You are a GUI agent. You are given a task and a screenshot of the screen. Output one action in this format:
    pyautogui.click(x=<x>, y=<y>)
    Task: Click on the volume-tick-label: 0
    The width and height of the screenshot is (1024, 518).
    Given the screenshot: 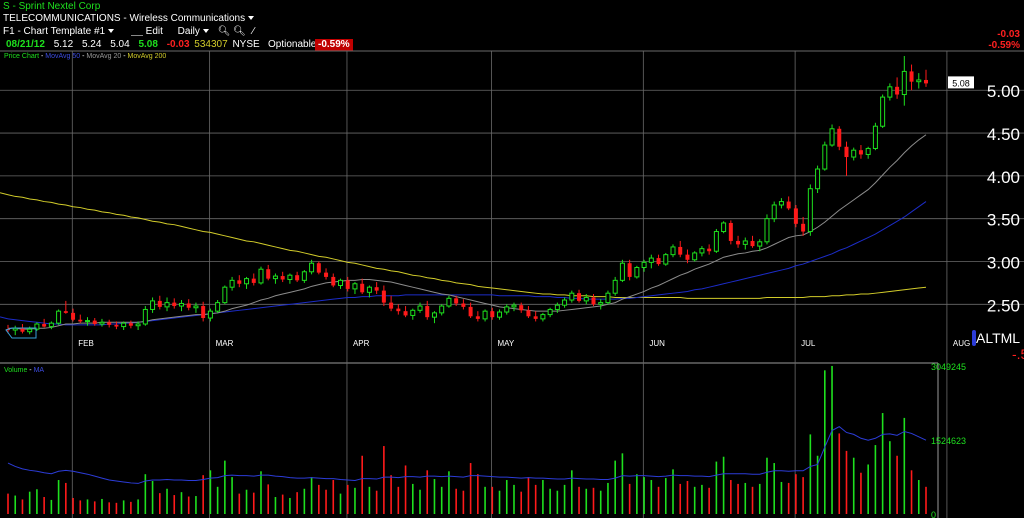 What is the action you would take?
    pyautogui.click(x=933, y=514)
    